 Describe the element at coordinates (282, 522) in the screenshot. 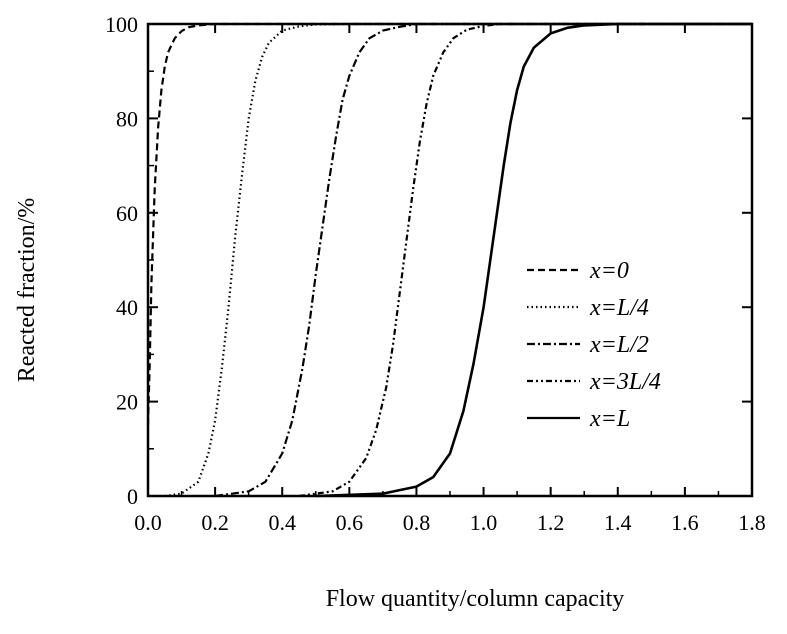

I see `x-tick-label: 0.4` at that location.